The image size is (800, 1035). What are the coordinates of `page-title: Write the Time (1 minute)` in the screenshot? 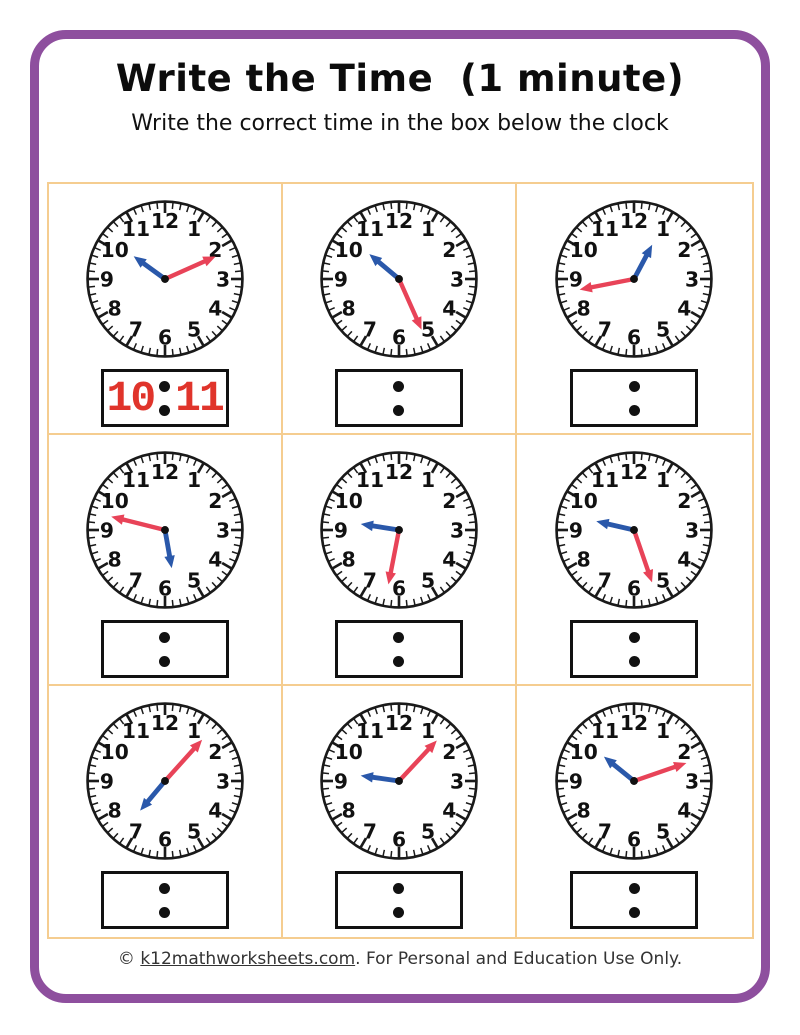 It's located at (400, 78).